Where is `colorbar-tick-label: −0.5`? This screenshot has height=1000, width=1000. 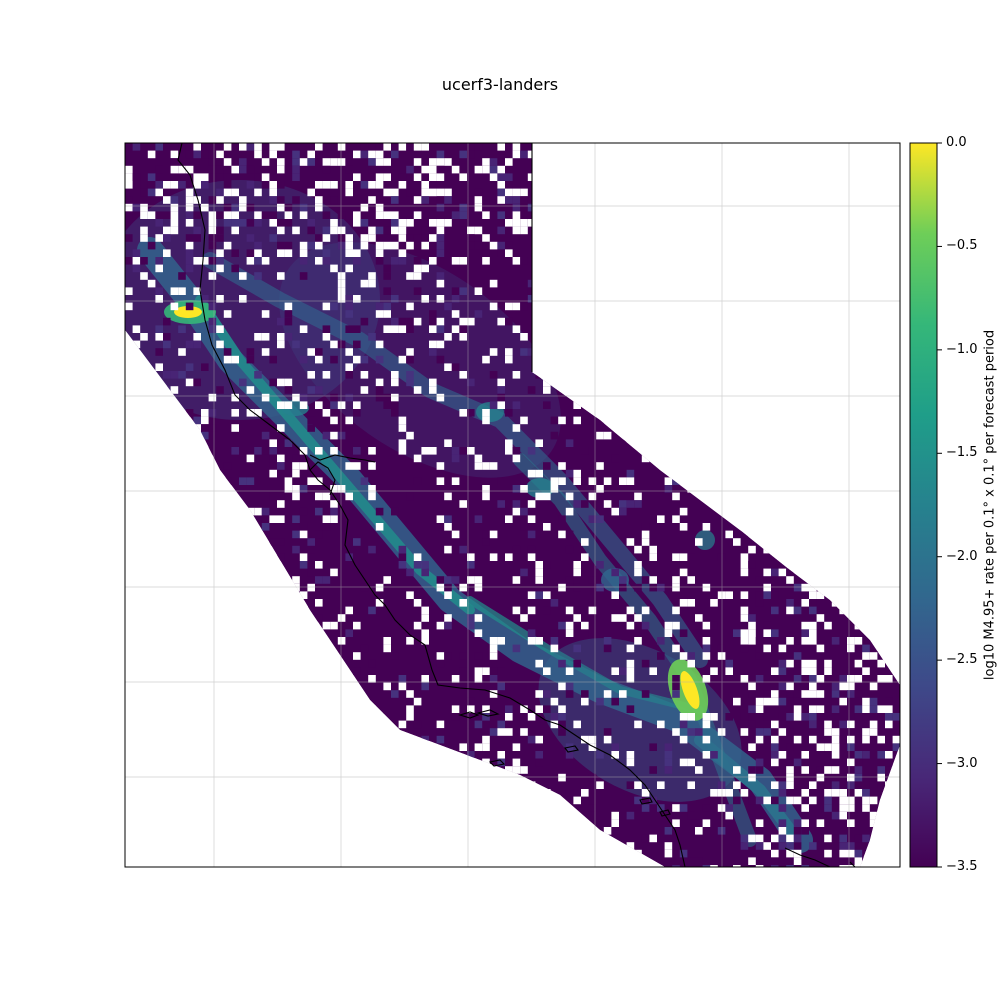 colorbar-tick-label: −0.5 is located at coordinates (962, 246).